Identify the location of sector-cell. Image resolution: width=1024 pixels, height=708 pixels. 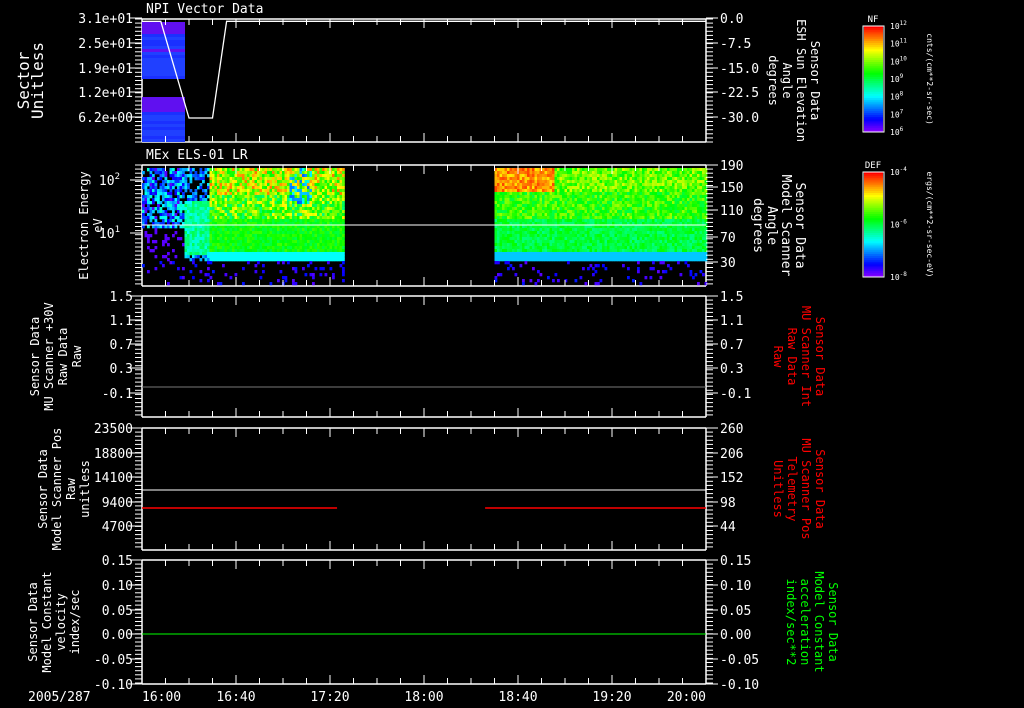
(163, 47).